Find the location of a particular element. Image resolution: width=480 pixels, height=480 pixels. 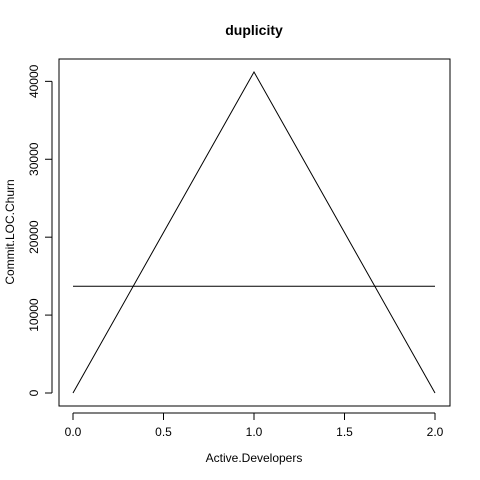

chart-title: duplicity is located at coordinates (254, 30).